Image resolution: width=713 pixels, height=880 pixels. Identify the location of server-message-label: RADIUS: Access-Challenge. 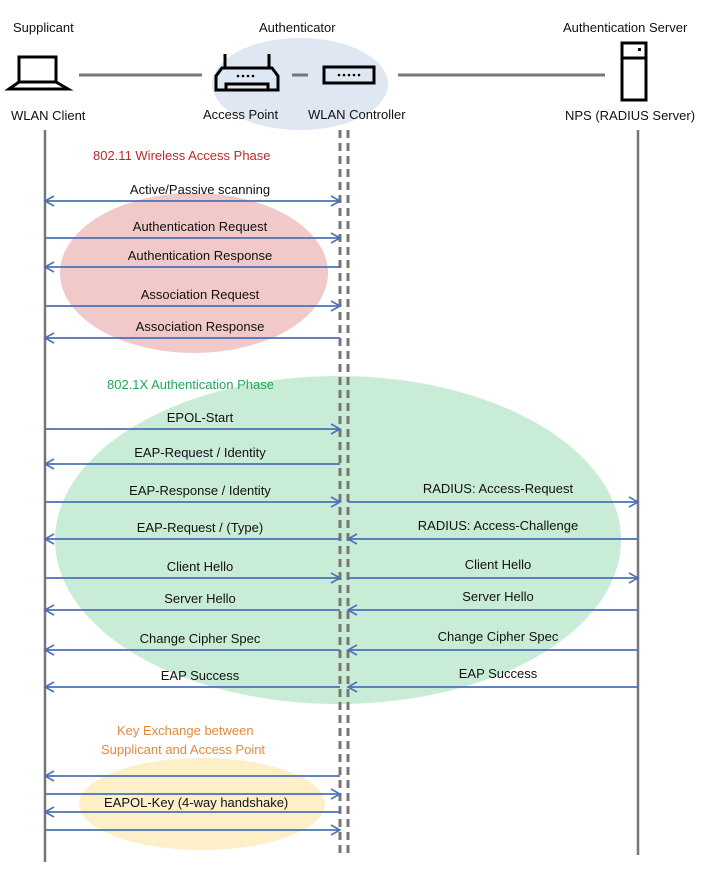
(498, 525).